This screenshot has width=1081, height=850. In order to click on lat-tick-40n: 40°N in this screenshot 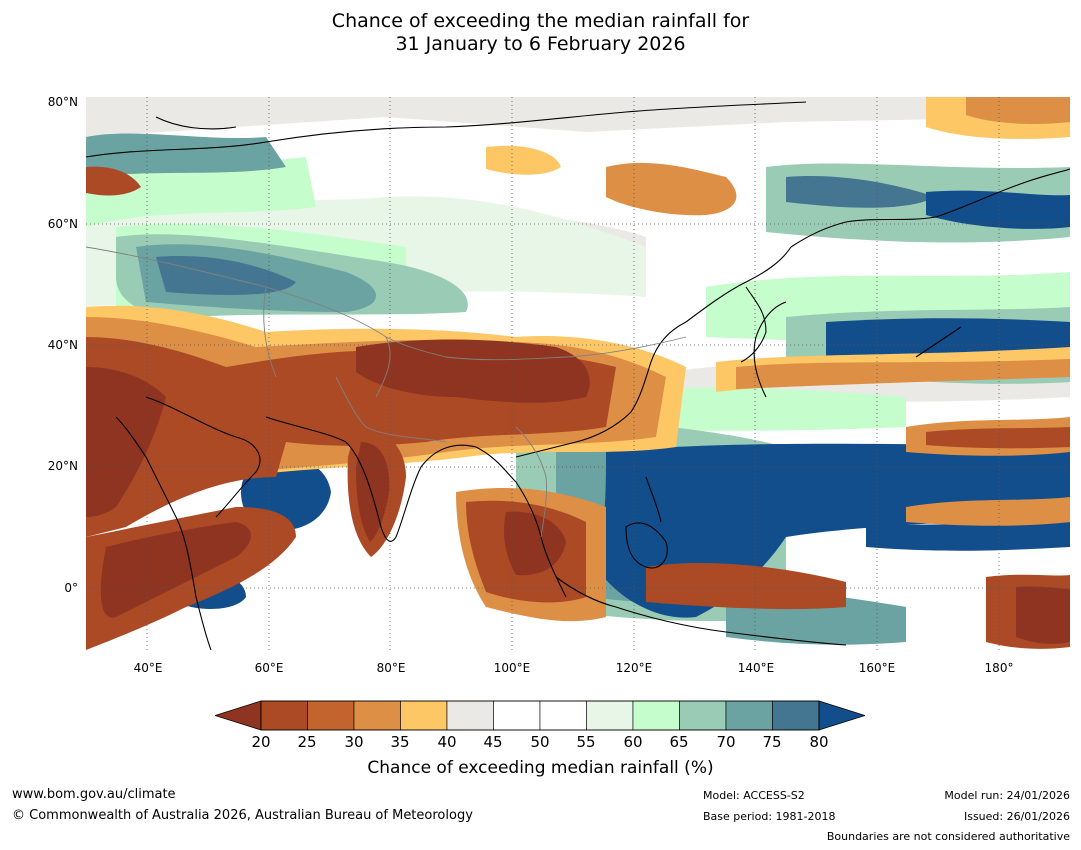, I will do `click(62, 345)`.